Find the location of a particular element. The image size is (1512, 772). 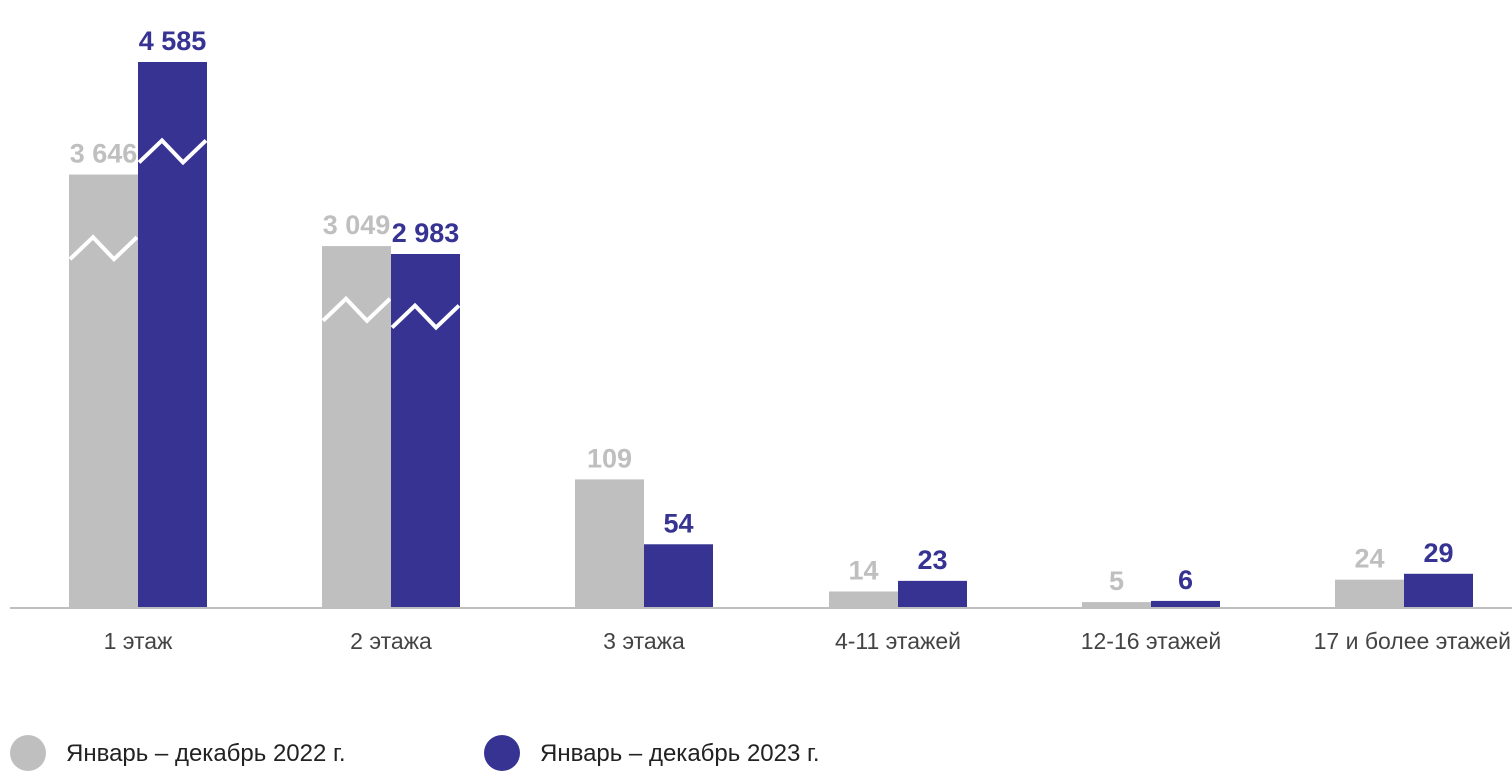

x-tick-label-1: 2 этажа is located at coordinates (391, 641).